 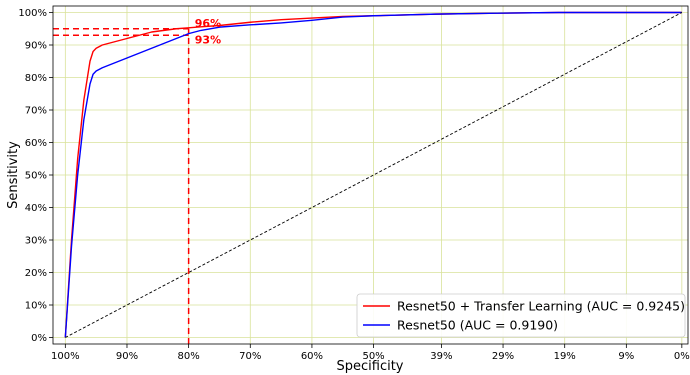 I want to click on y-ticks: 0% 10% 20% 30% 40% 50% 60% 70% 80% 90% 100%, so click(x=35, y=176).